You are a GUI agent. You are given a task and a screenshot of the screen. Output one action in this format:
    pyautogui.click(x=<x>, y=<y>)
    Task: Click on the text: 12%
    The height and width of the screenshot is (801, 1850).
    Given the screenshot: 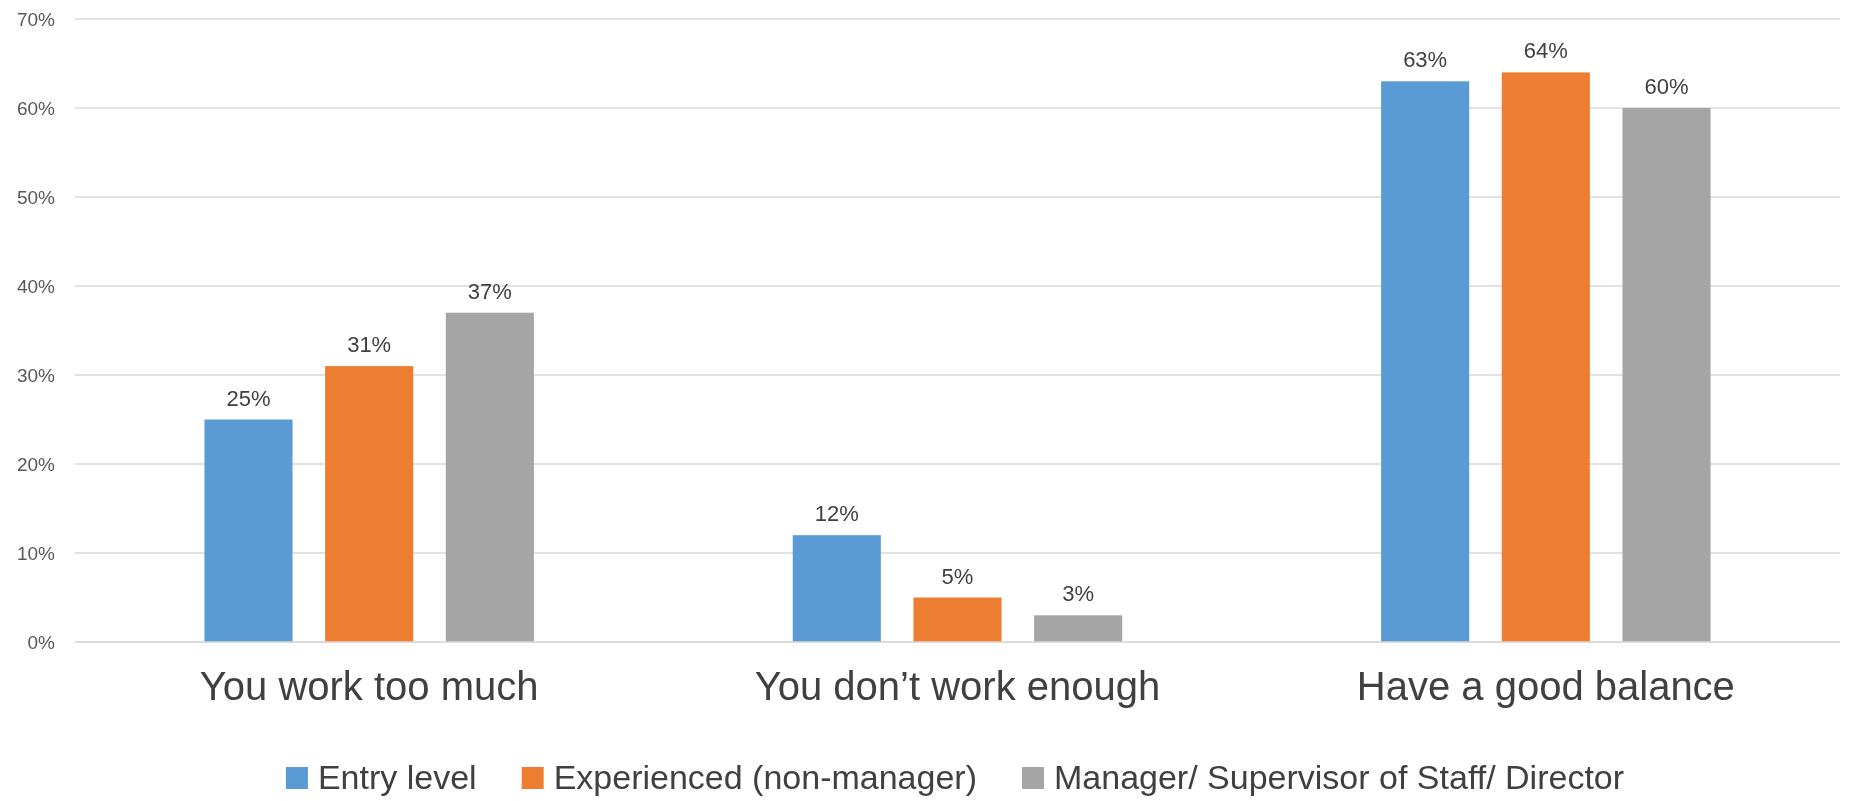 What is the action you would take?
    pyautogui.click(x=836, y=514)
    